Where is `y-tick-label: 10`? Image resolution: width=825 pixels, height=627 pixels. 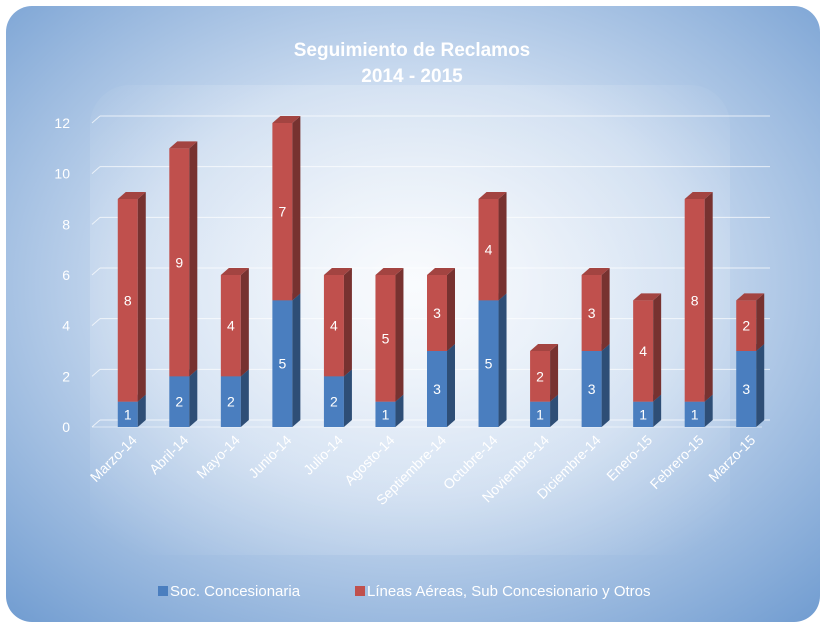
y-tick-label: 10 is located at coordinates (62, 174).